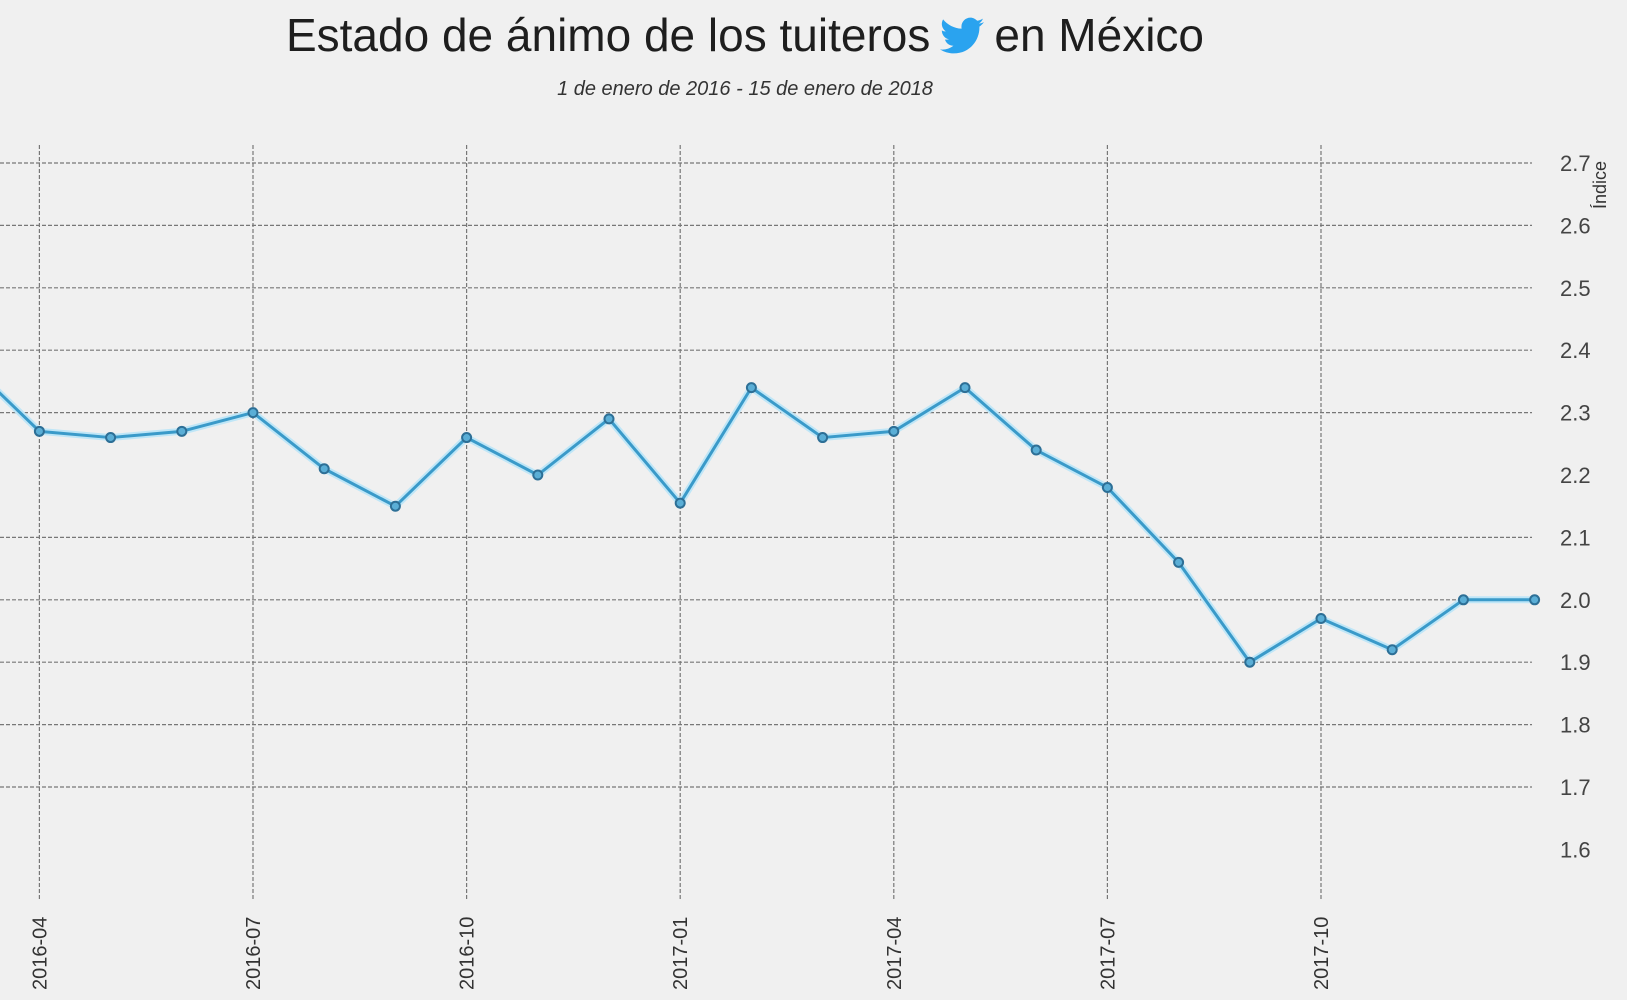  Describe the element at coordinates (1575, 350) in the screenshot. I see `y-tick-label: 2.4` at that location.